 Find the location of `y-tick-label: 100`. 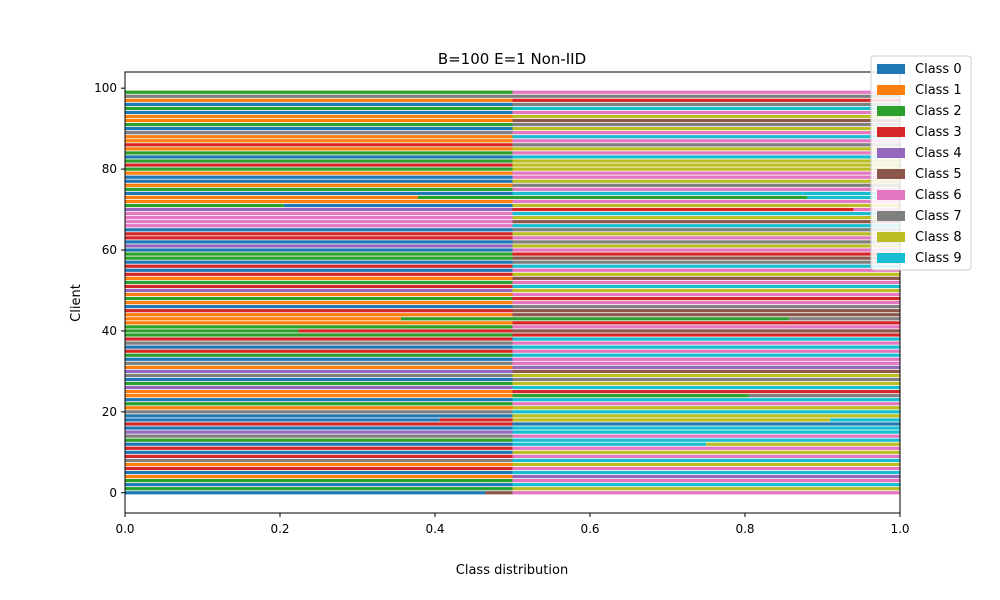

y-tick-label: 100 is located at coordinates (105, 88).